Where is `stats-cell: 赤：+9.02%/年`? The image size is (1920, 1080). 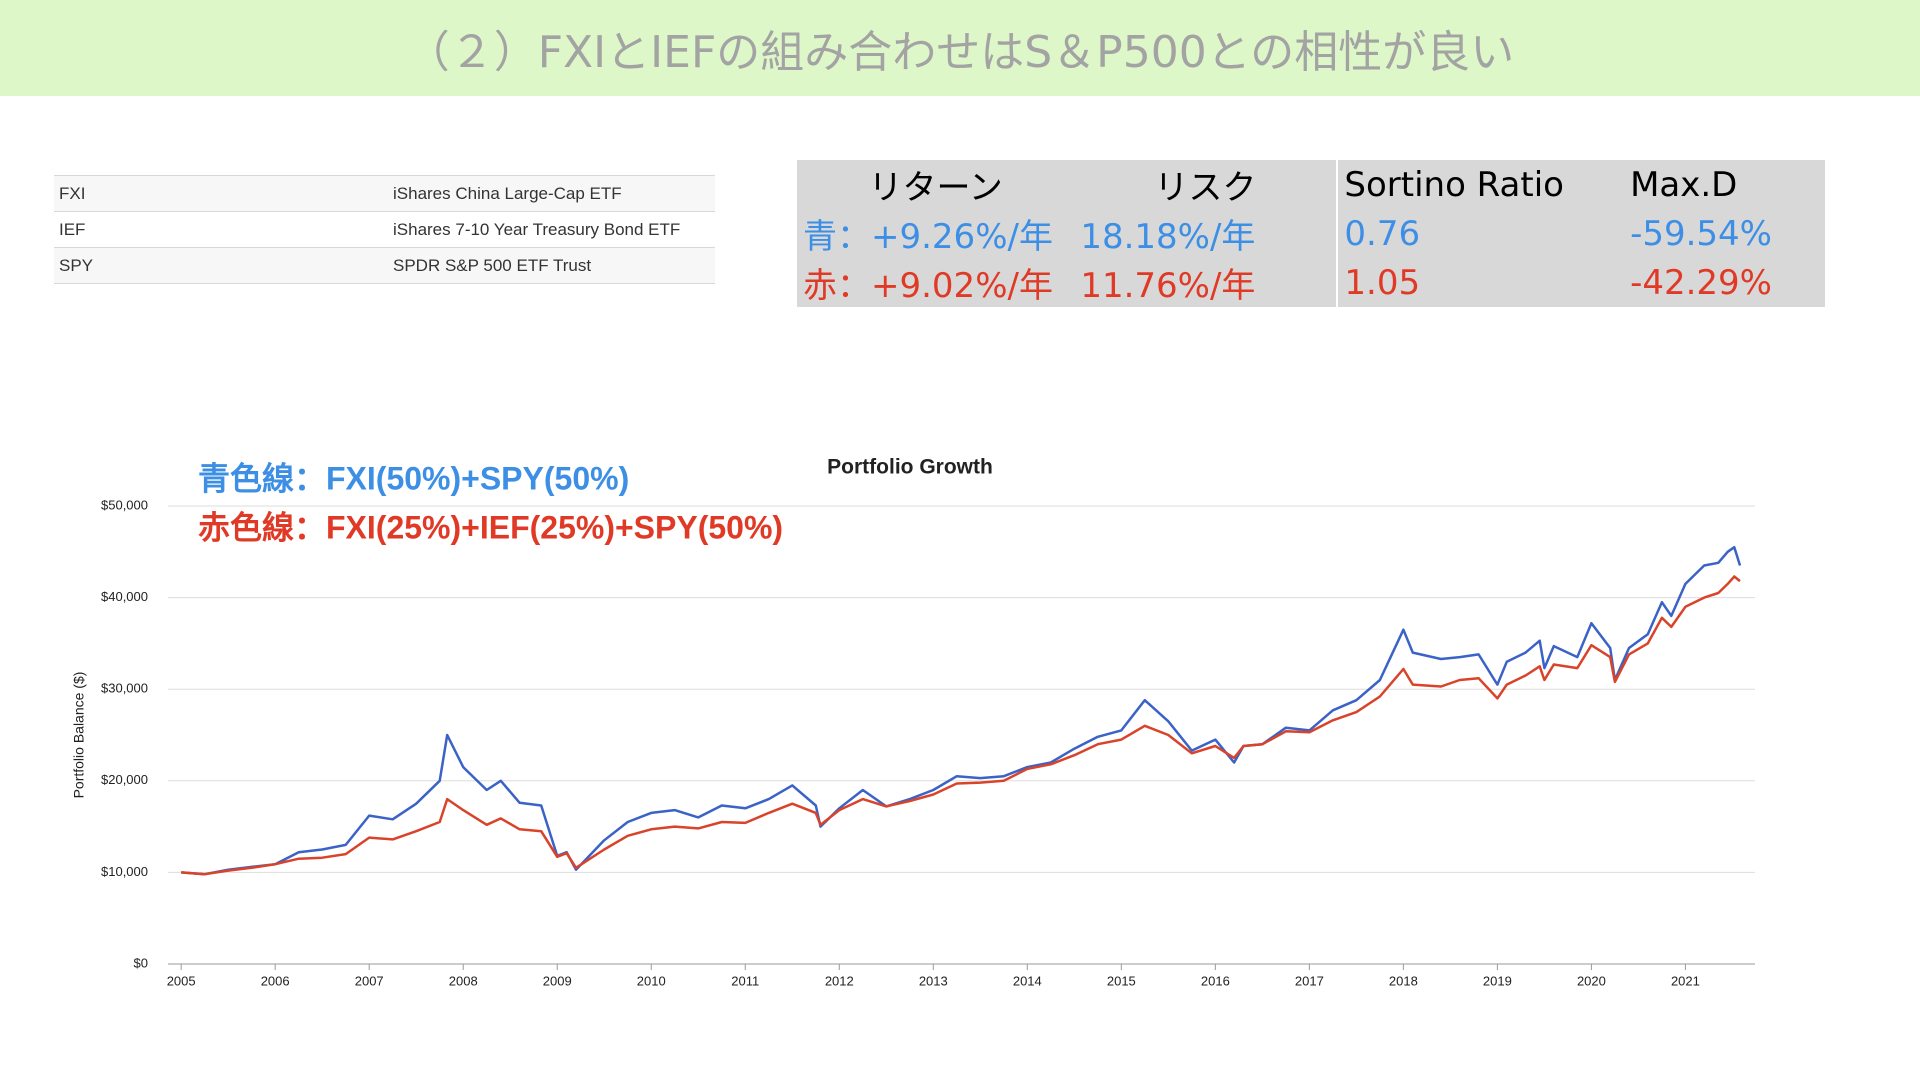 stats-cell: 赤：+9.02%/年 is located at coordinates (928, 286).